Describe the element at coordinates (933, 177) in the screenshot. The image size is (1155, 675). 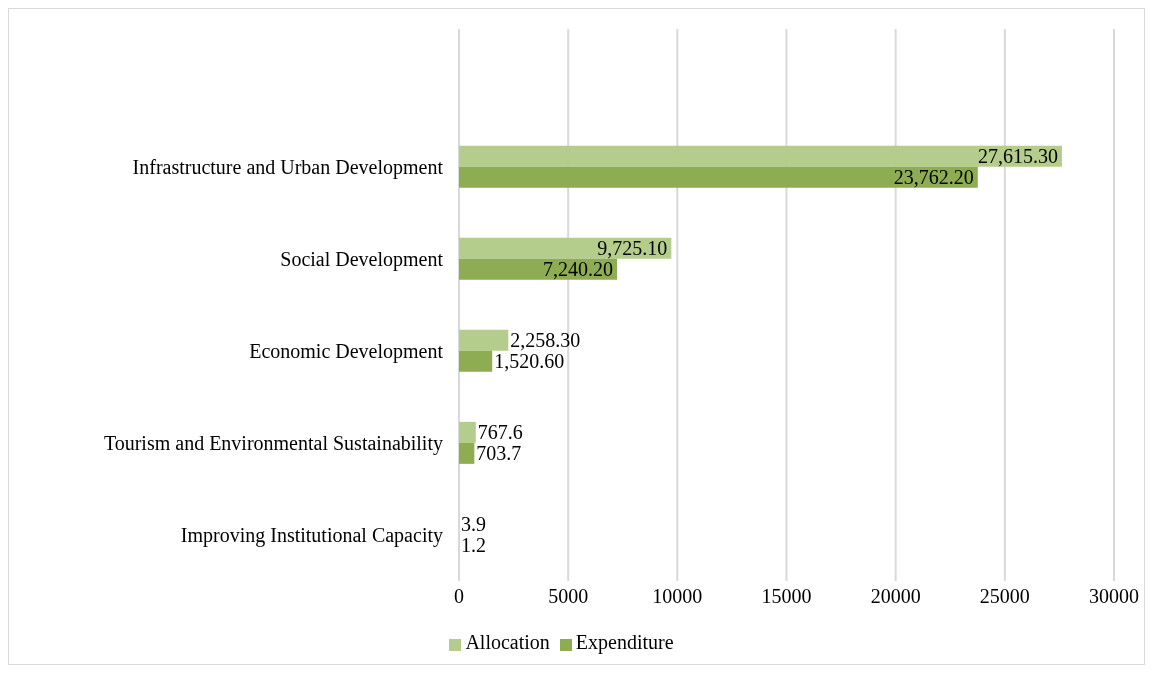
I see `data-label: 23,762.20` at that location.